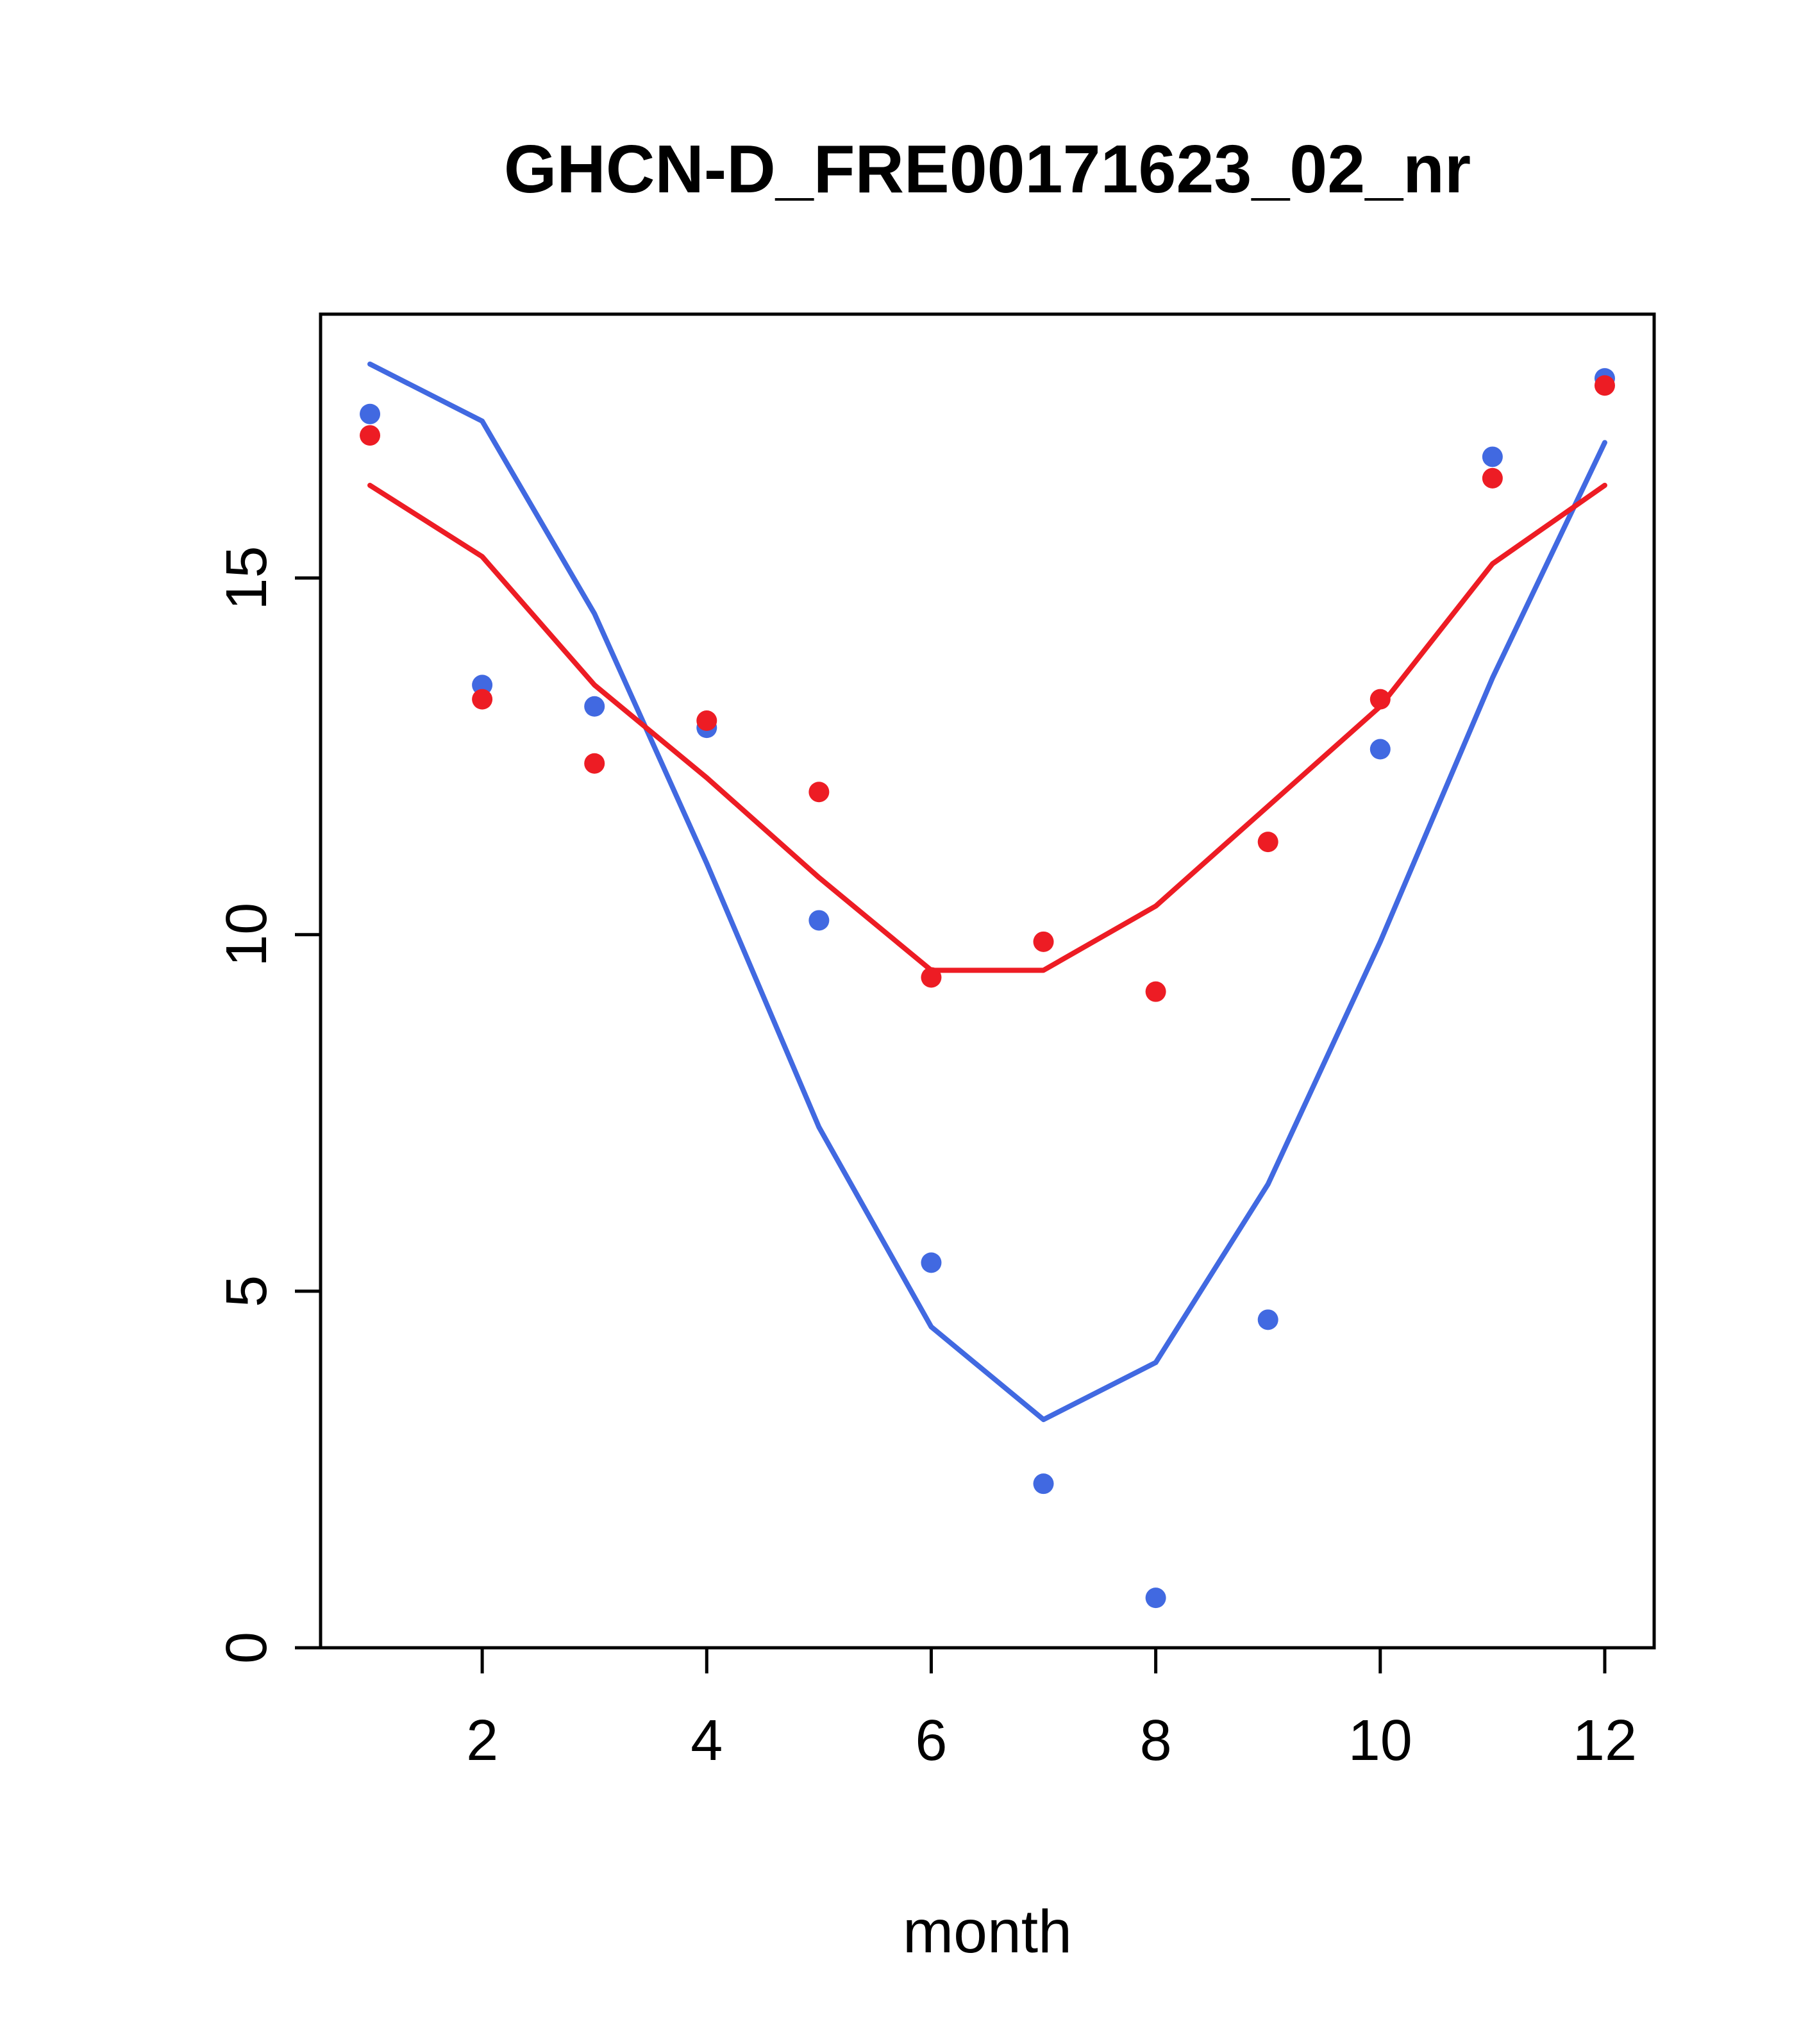  What do you see at coordinates (247, 578) in the screenshot?
I see `y-tick-label: 15` at bounding box center [247, 578].